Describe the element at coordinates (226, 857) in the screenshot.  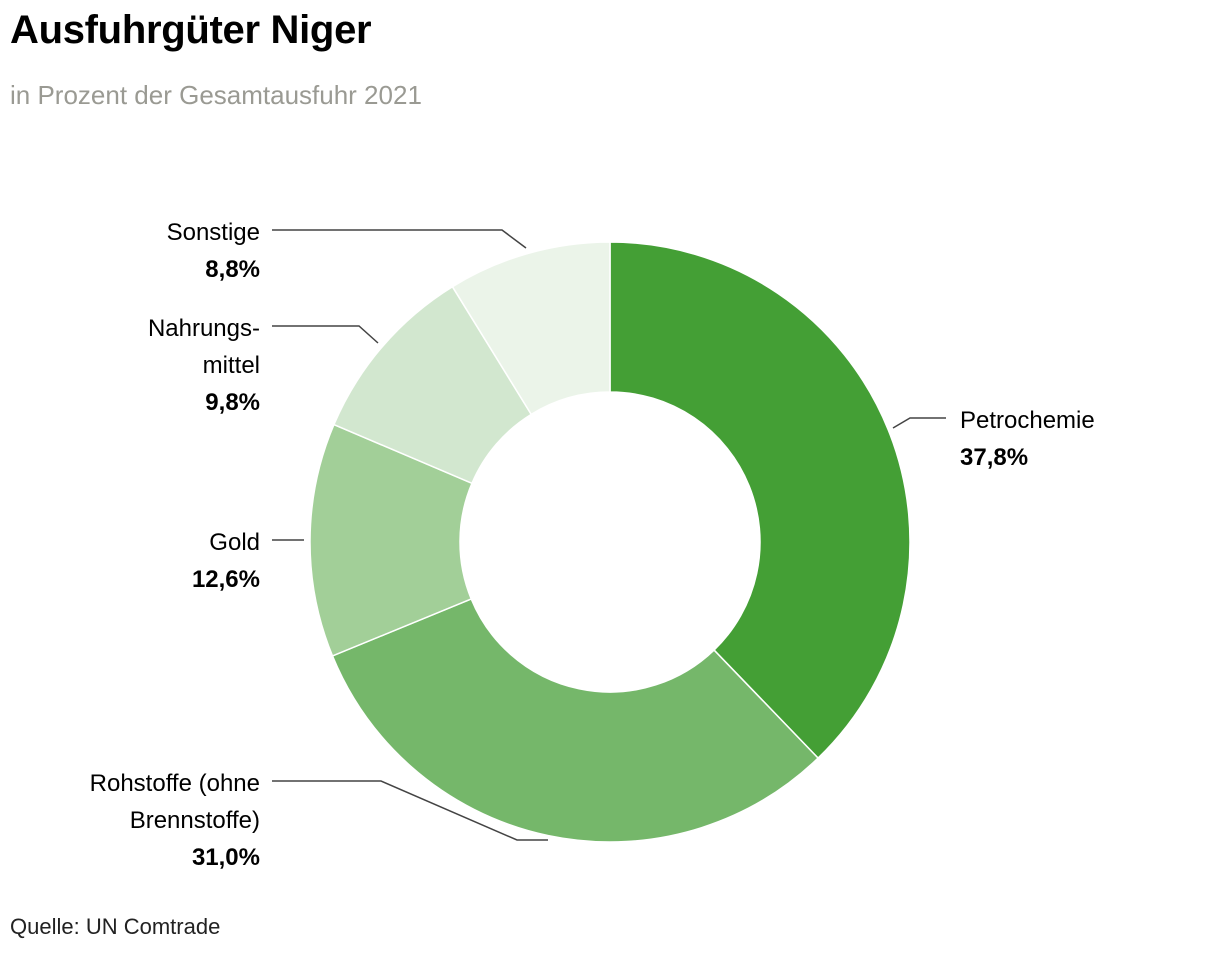
I see `slice-value-rohstoffe: 31,0%` at that location.